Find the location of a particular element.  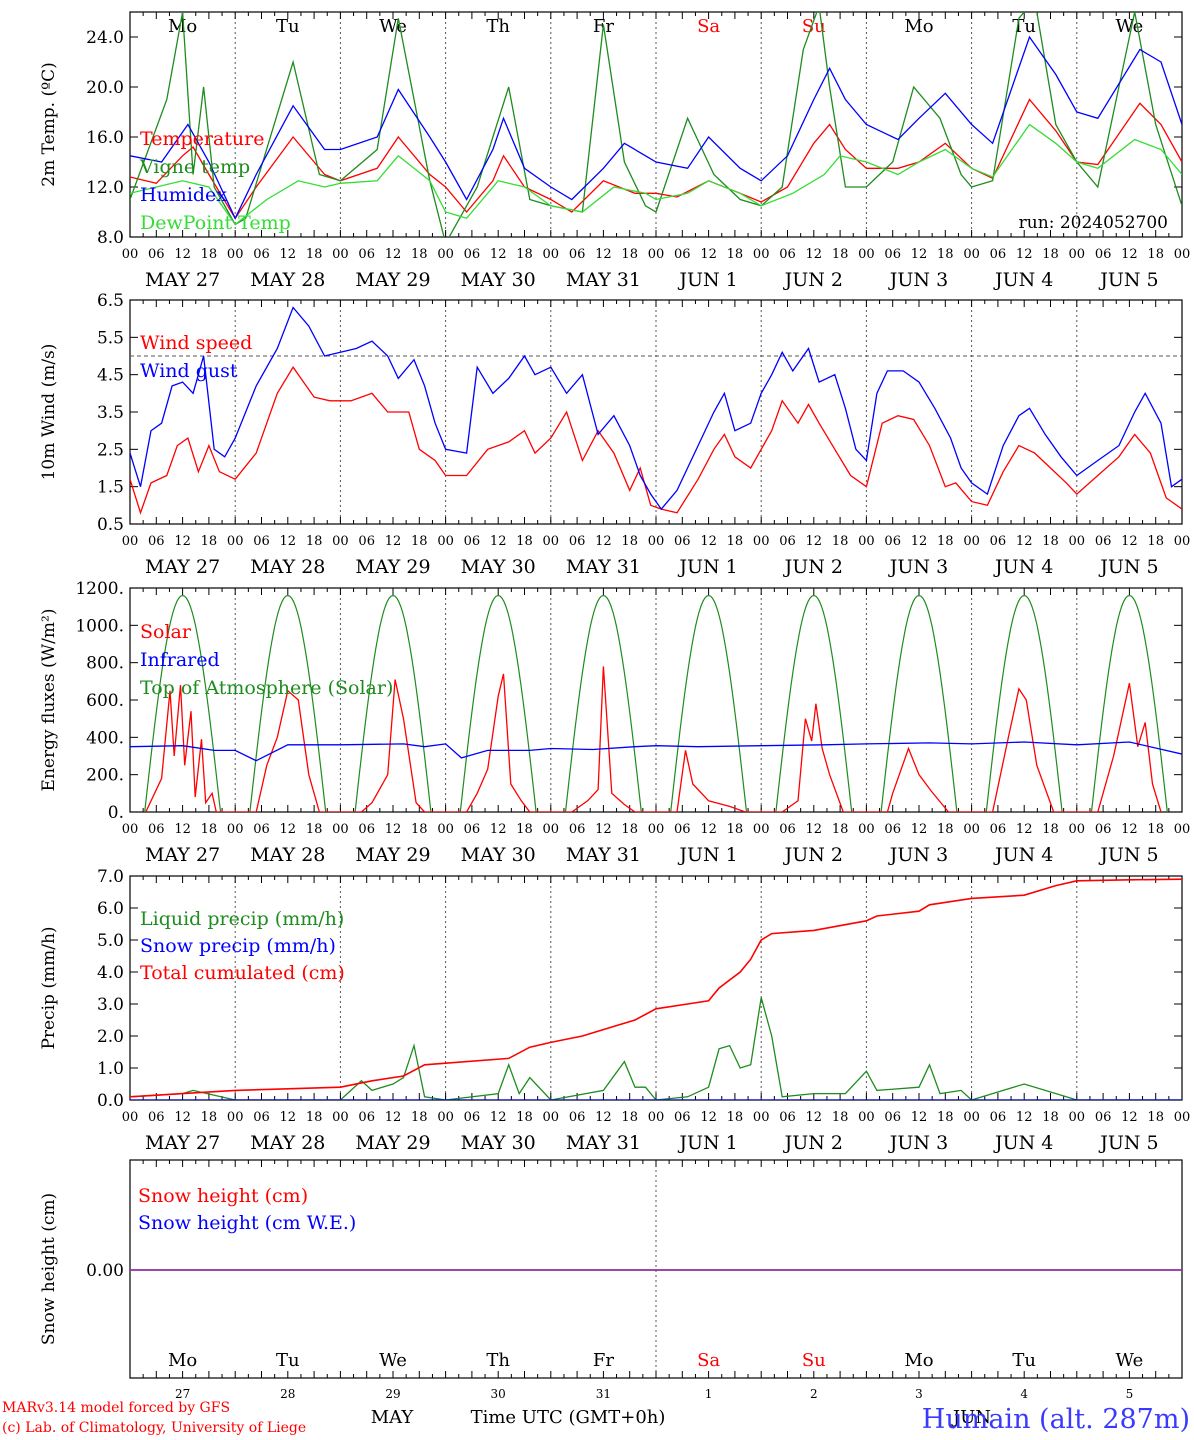

y-tick-label: 12.0 is located at coordinates (105, 188).